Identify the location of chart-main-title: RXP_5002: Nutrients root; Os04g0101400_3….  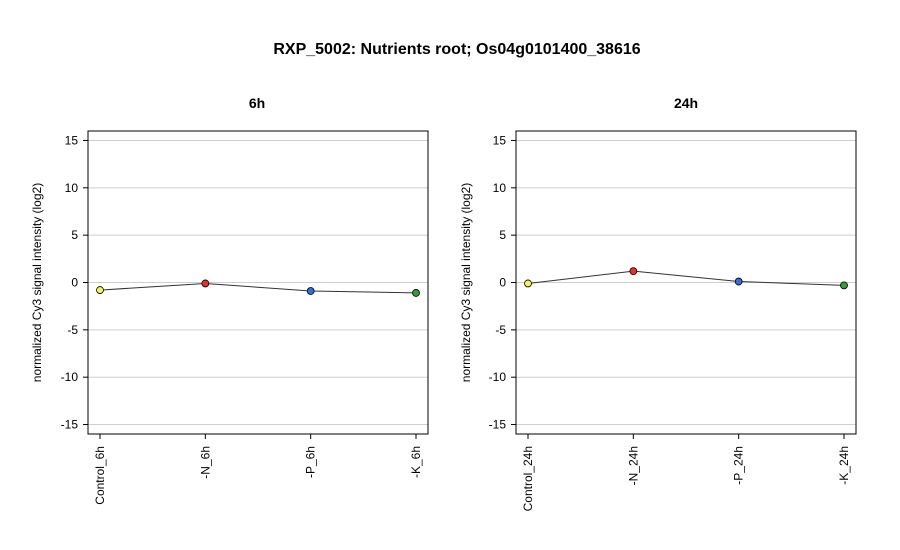
(456, 49).